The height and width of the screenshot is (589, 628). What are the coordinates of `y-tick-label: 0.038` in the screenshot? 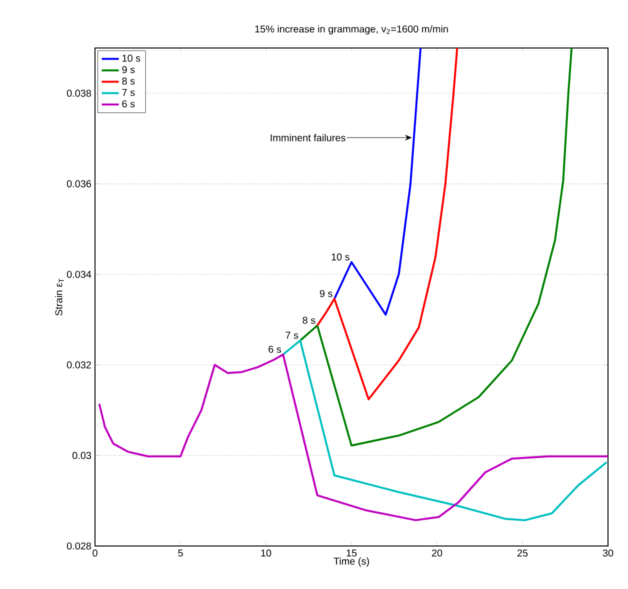 It's located at (79, 93).